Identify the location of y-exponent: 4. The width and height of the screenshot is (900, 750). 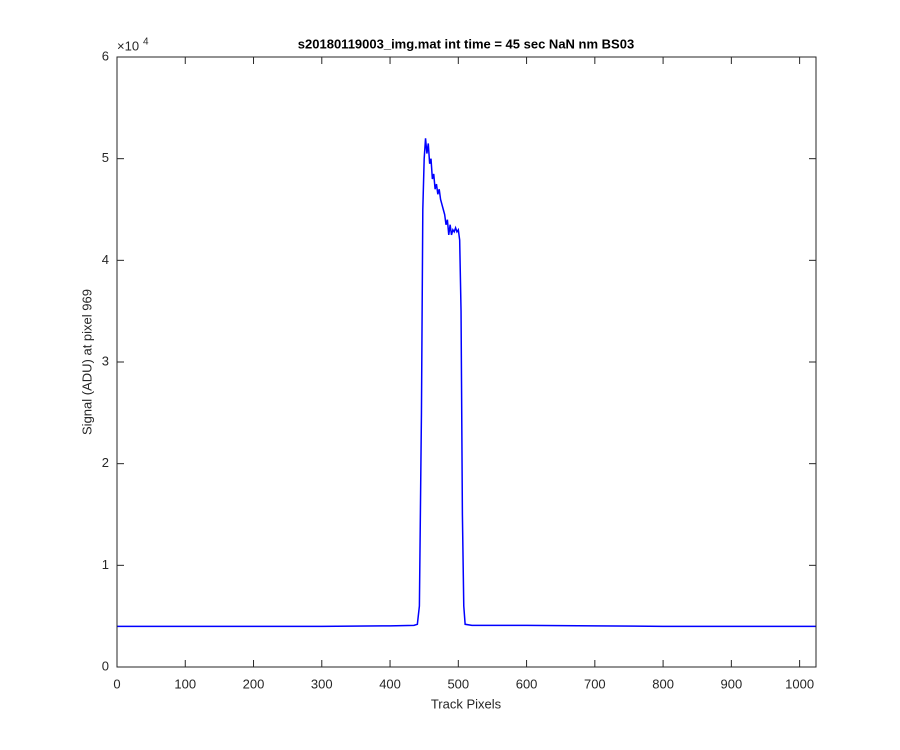
(146, 42).